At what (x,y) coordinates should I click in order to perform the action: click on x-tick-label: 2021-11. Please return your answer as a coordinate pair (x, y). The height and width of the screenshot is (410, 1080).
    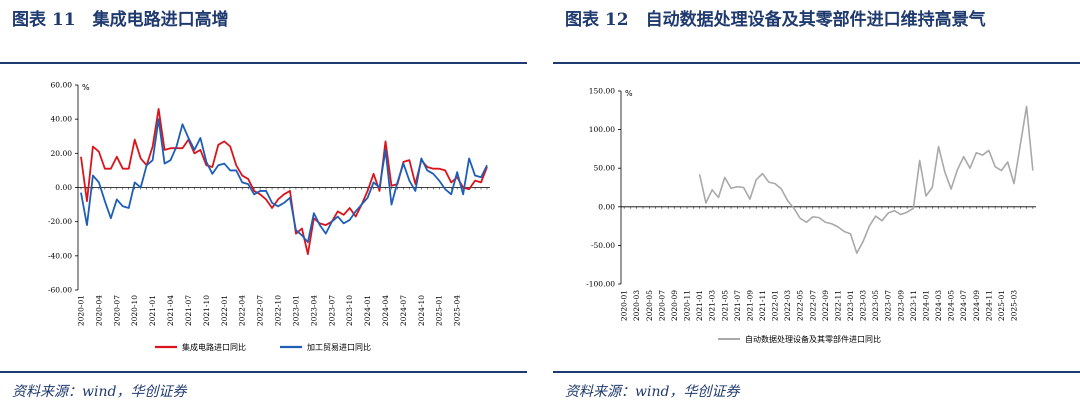
    Looking at the image, I should click on (762, 305).